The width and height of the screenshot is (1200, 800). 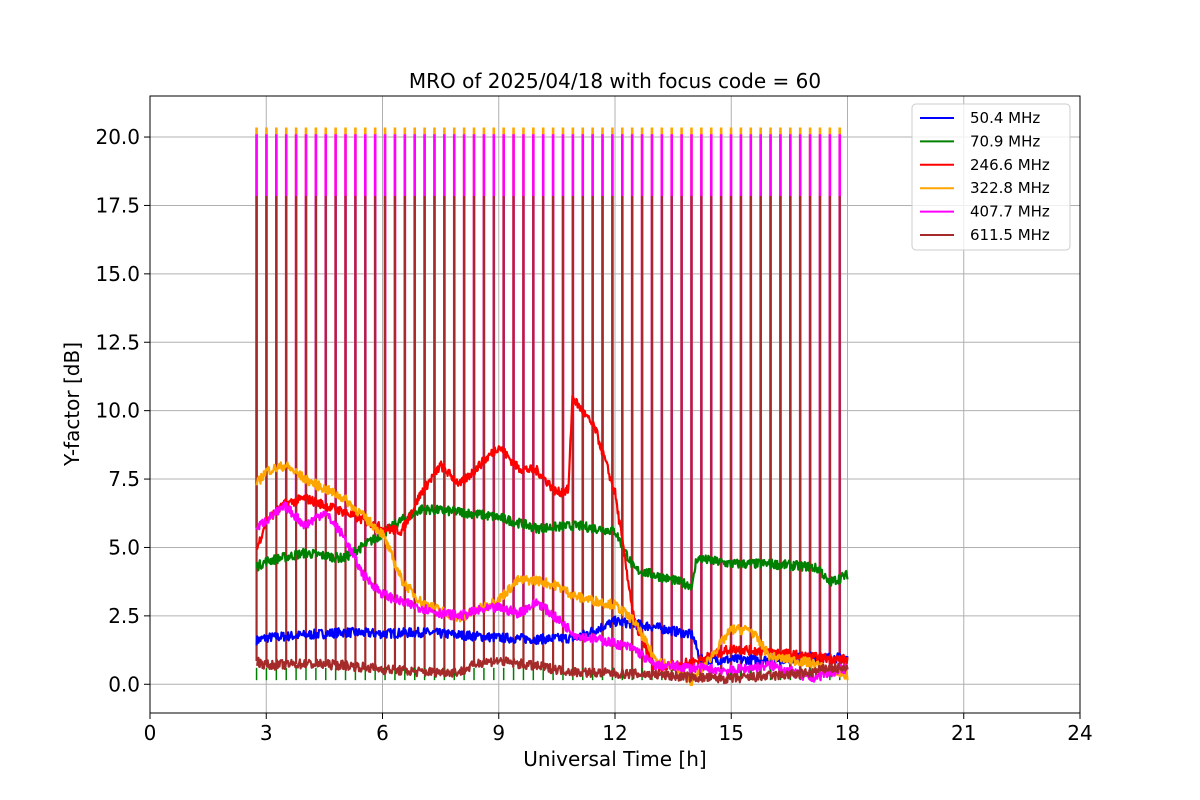 What do you see at coordinates (963, 733) in the screenshot?
I see `x-tick-label: 21` at bounding box center [963, 733].